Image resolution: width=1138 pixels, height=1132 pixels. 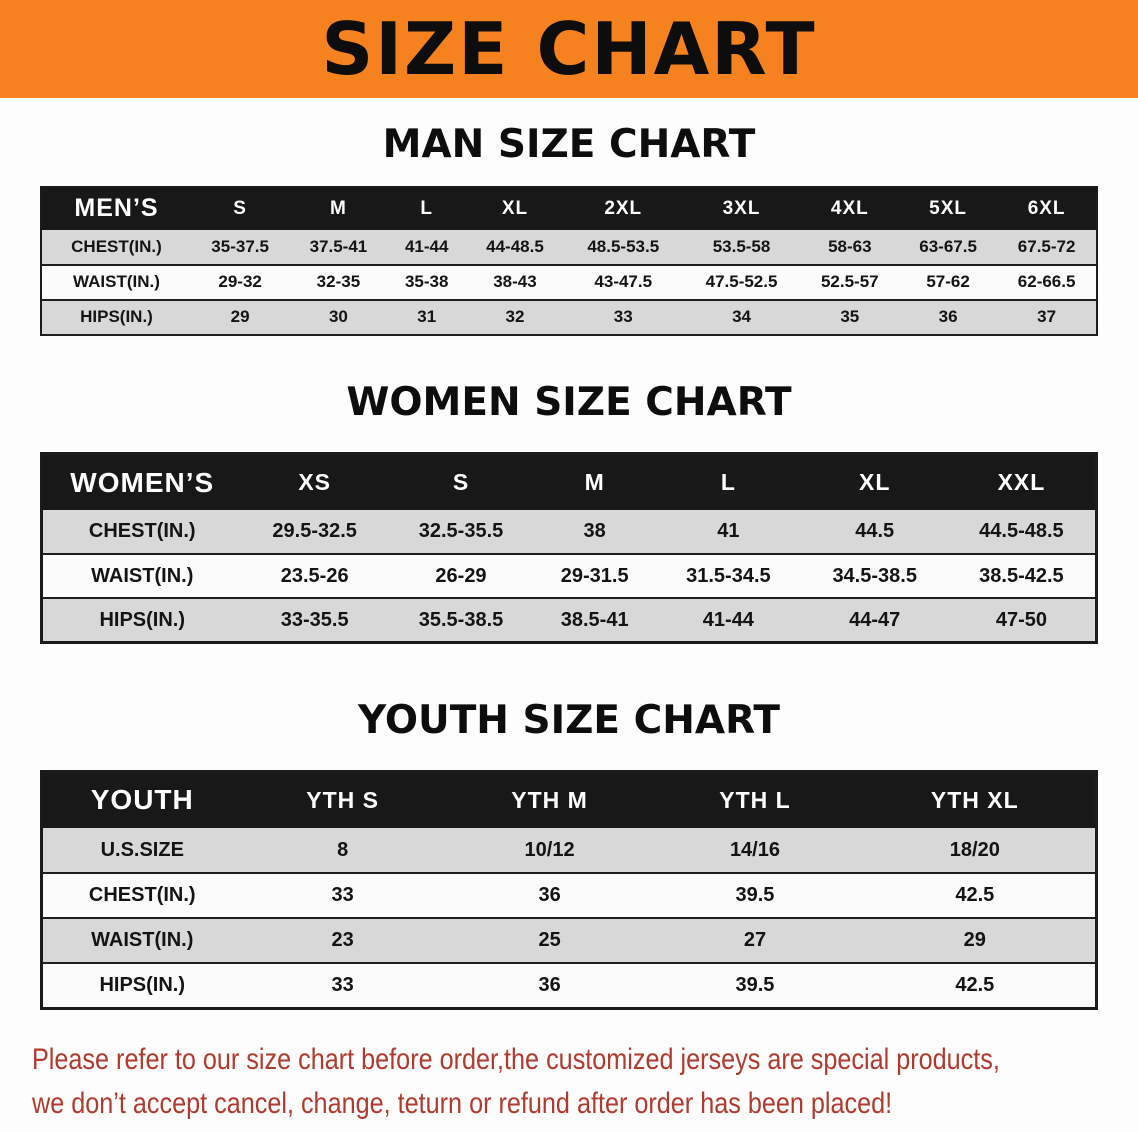 I want to click on size-value: 53.5-58, so click(x=741, y=246).